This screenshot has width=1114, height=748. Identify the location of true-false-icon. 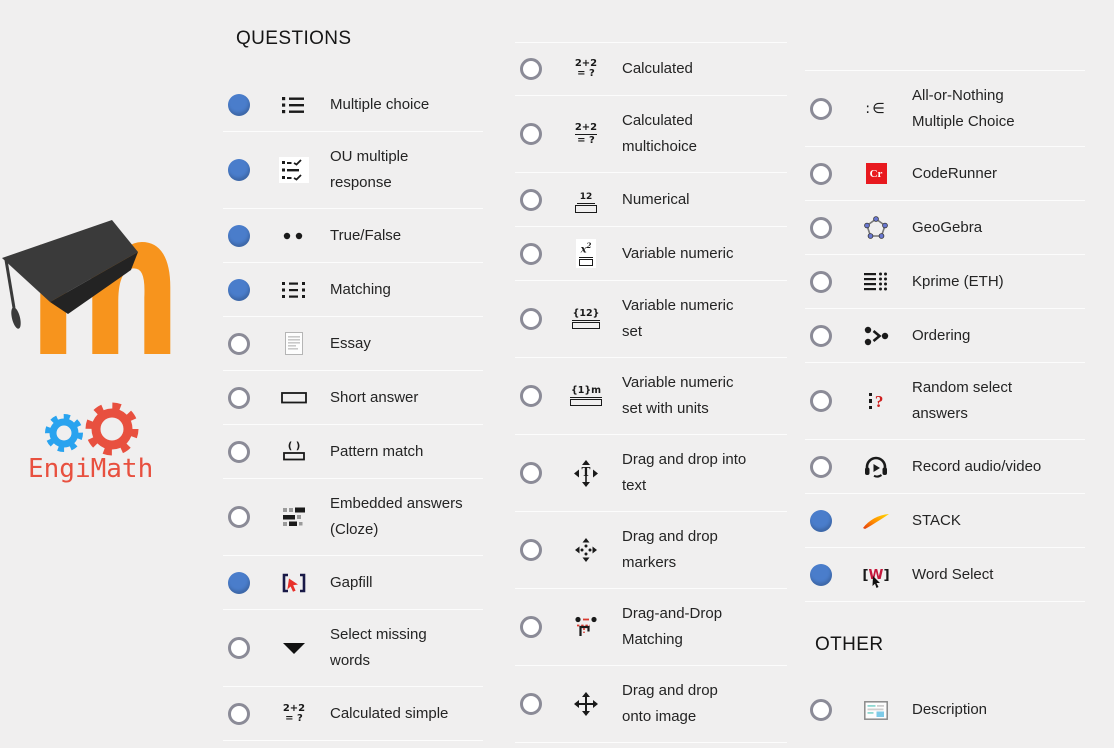
(294, 236).